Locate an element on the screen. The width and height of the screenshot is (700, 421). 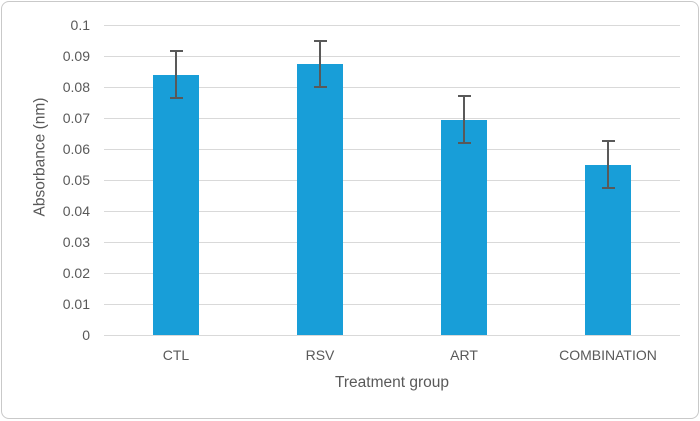
x-tick-label: ART is located at coordinates (464, 355).